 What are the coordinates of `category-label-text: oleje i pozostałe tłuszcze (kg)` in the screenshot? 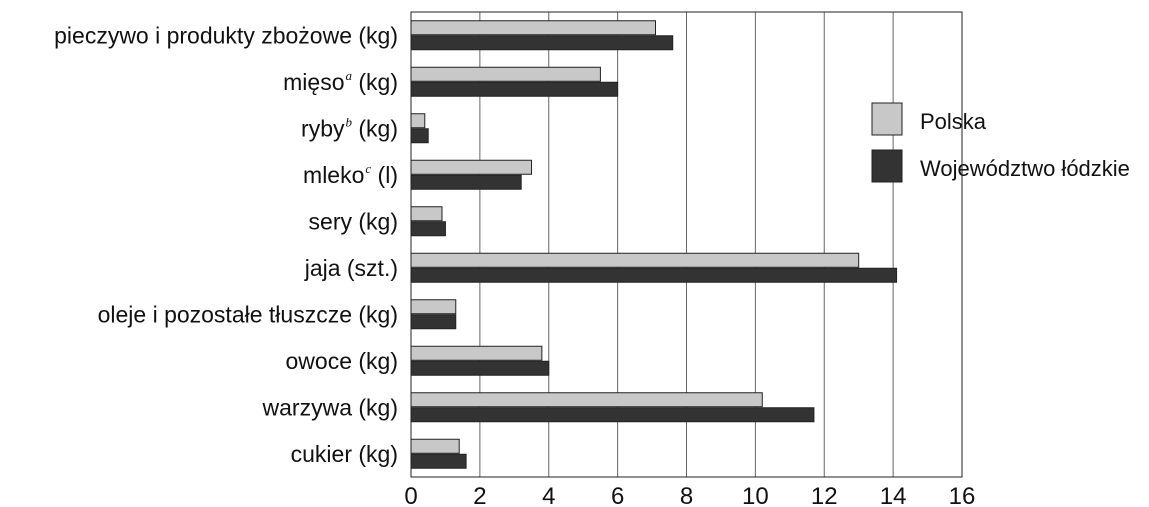 It's located at (248, 314).